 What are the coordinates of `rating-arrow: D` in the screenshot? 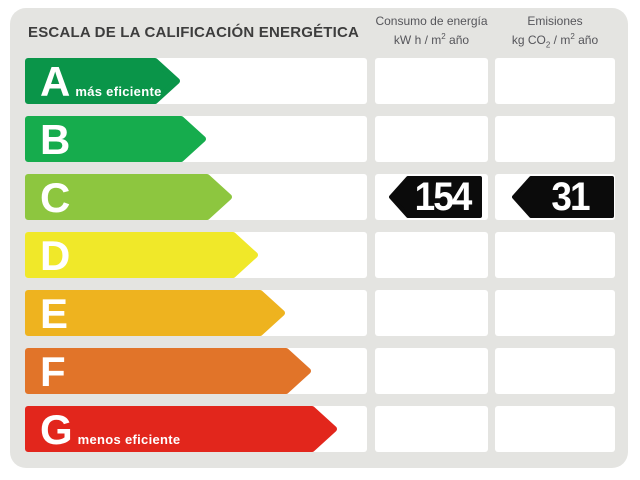 It's located at (141, 255).